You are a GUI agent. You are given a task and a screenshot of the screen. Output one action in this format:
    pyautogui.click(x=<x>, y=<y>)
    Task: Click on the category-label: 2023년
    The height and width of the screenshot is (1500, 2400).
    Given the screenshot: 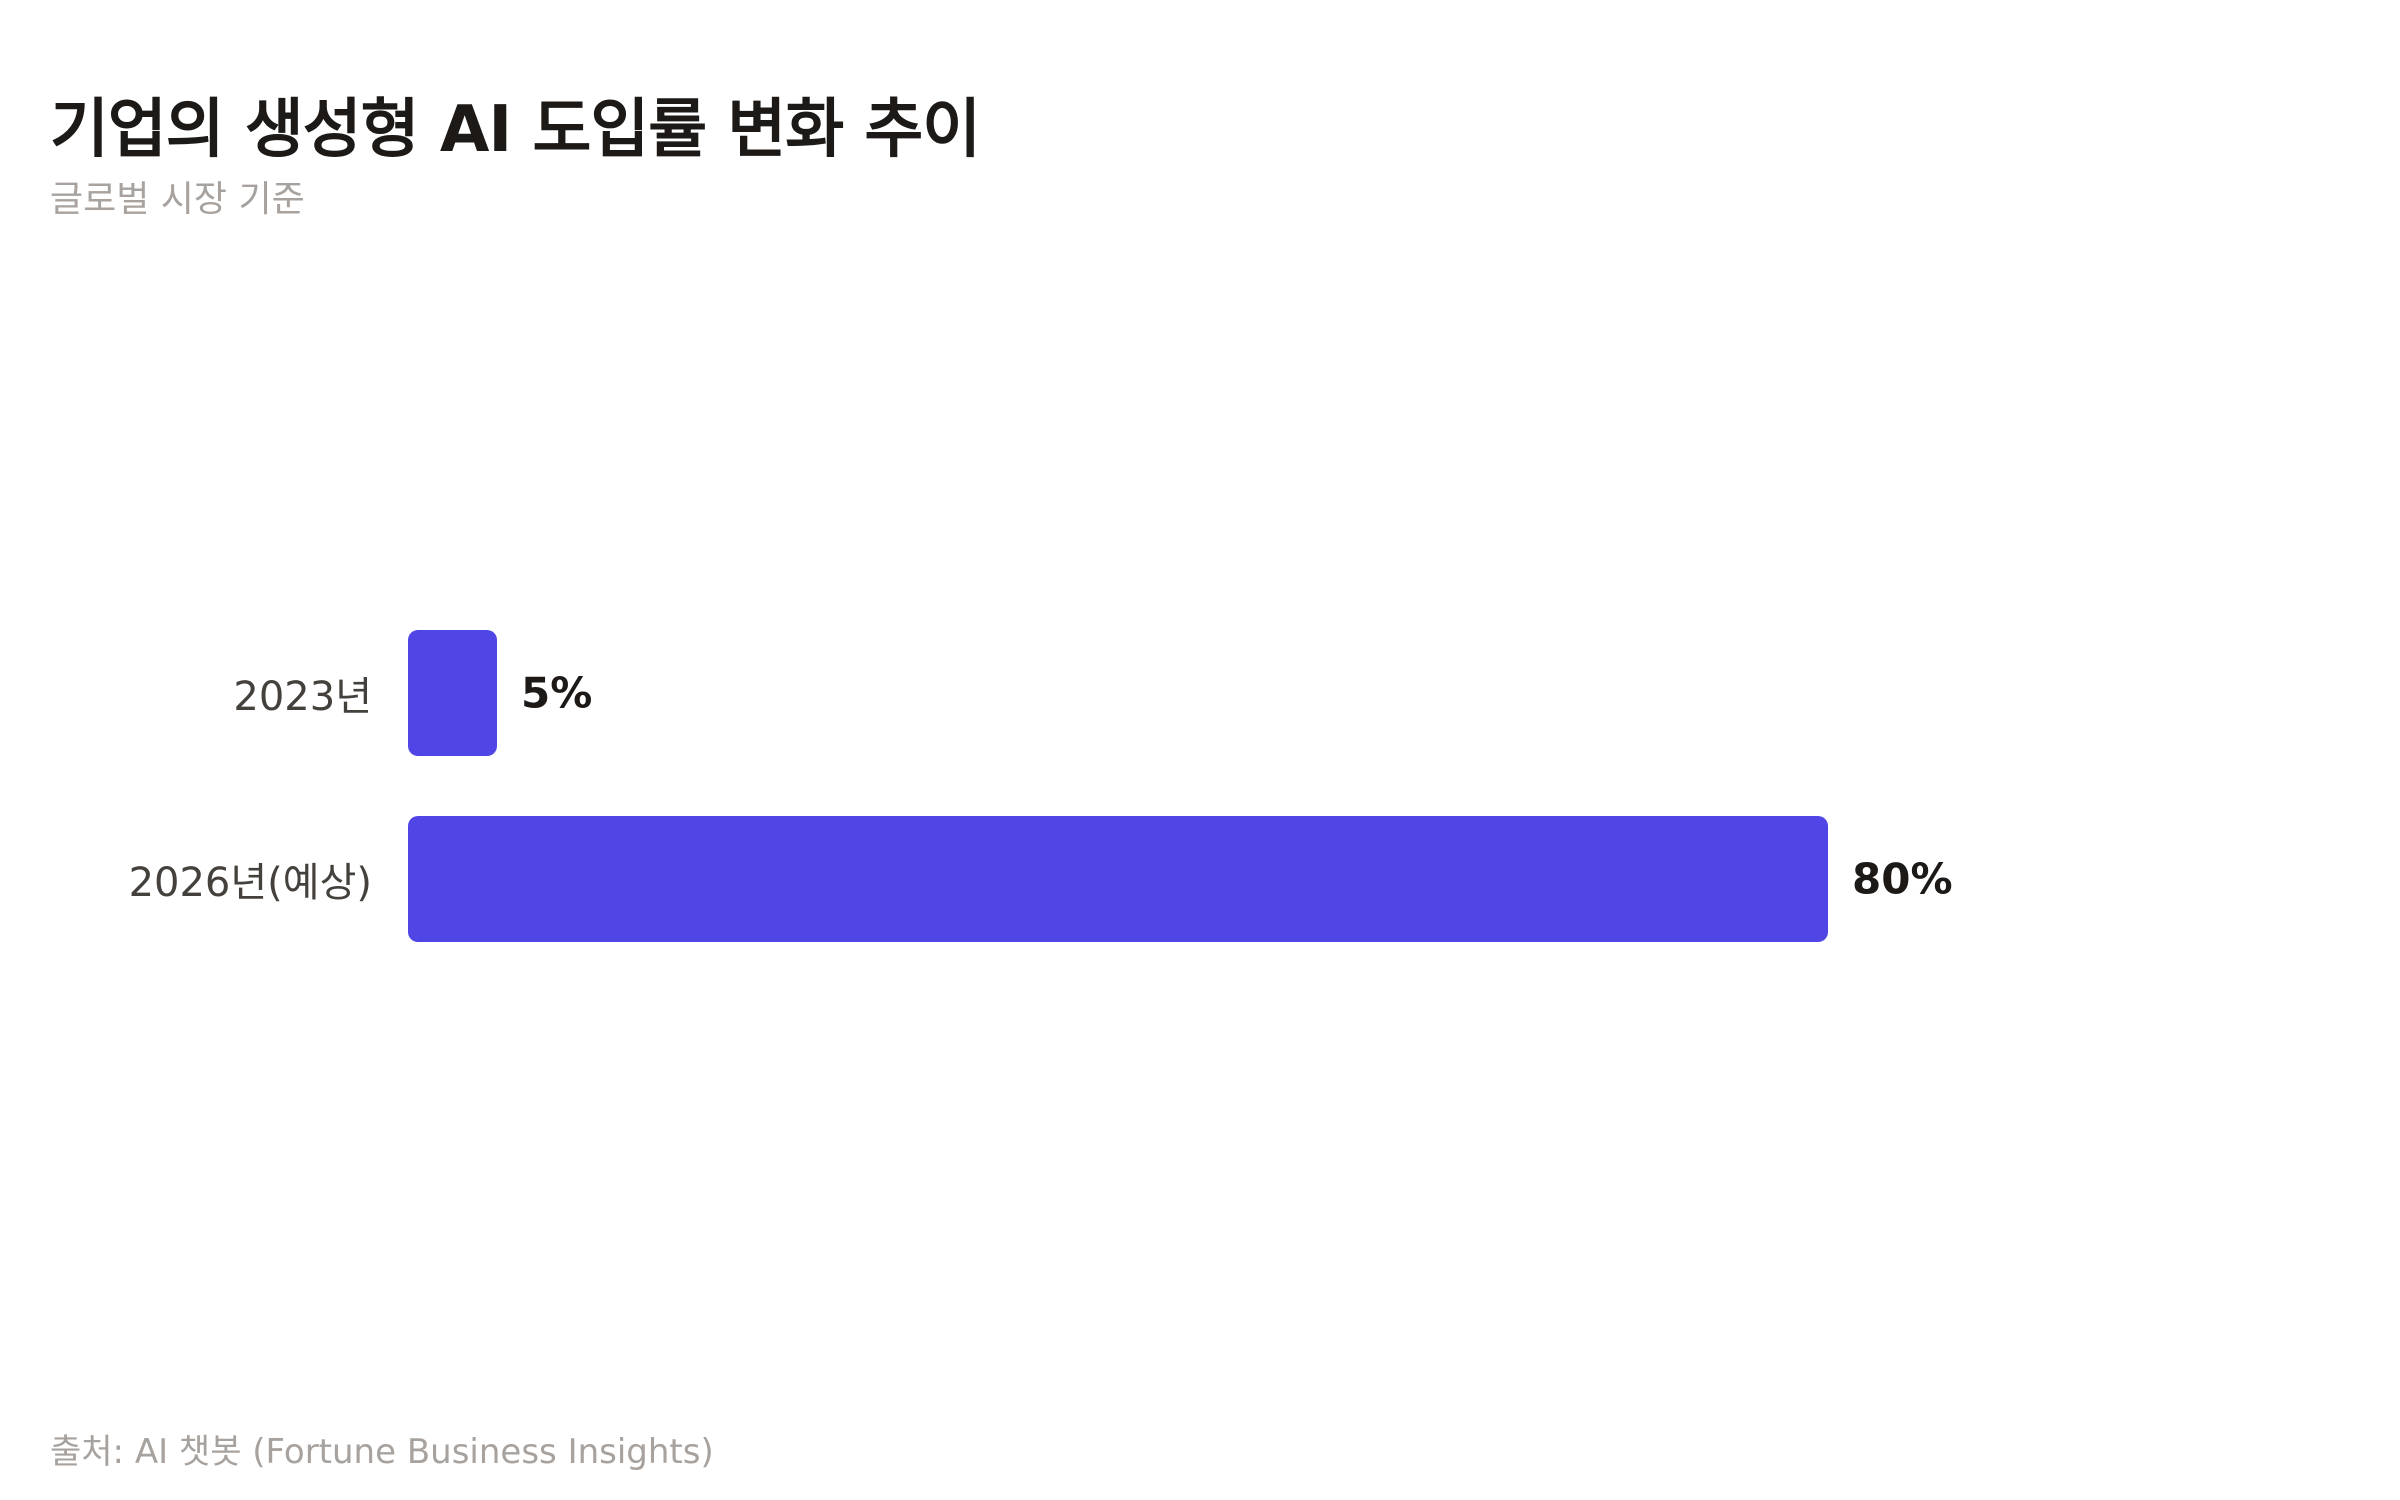 What is the action you would take?
    pyautogui.click(x=302, y=697)
    